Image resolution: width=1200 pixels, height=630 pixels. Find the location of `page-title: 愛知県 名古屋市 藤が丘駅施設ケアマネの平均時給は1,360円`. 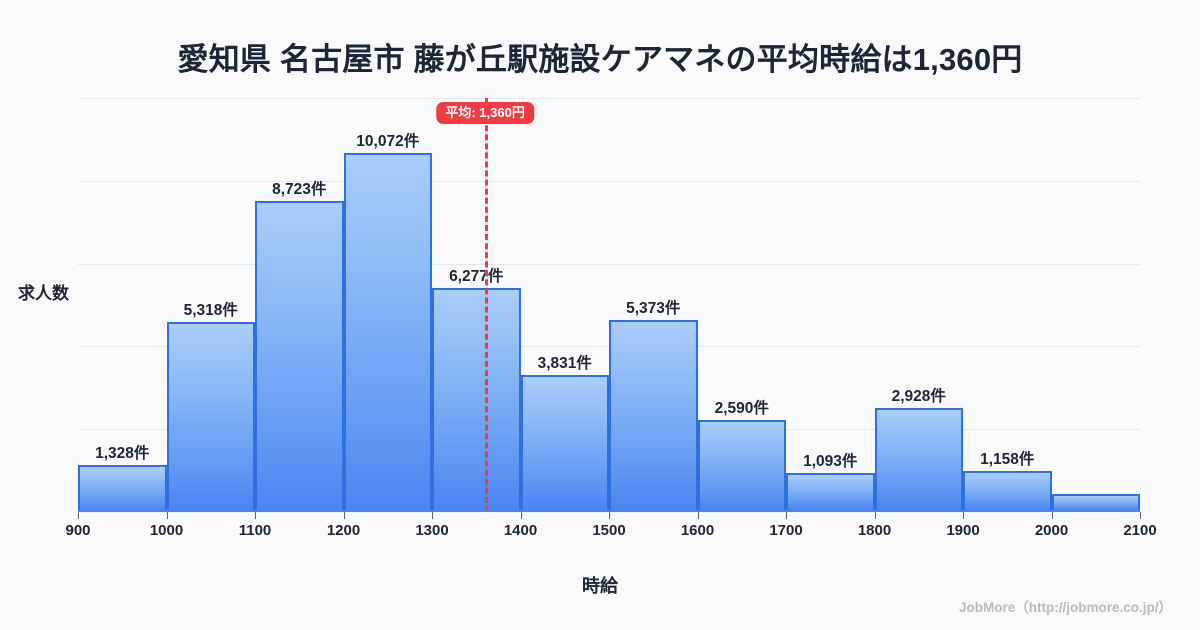

page-title: 愛知県 名古屋市 藤が丘駅施設ケアマネの平均時給は1,360円 is located at coordinates (600, 59).